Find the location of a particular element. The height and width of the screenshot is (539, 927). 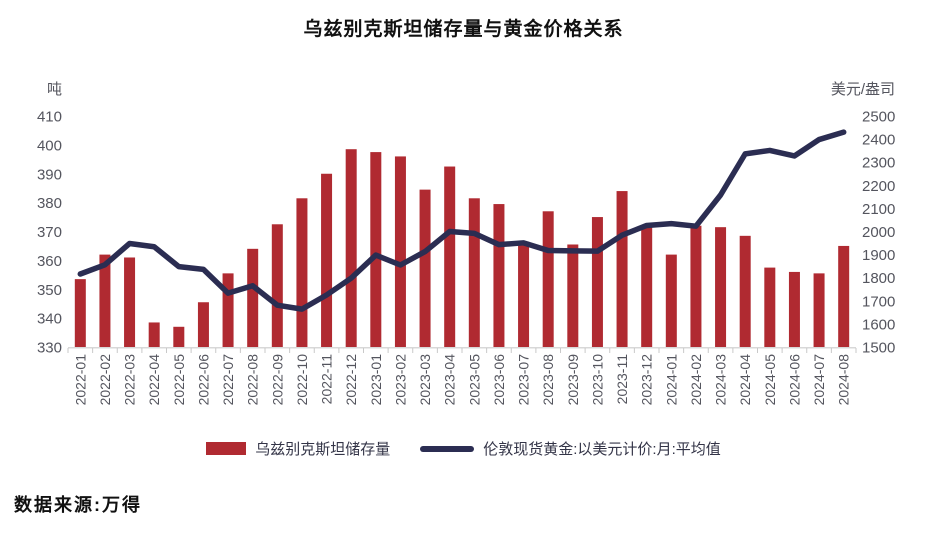

right-axis-tick-label: 2300 is located at coordinates (878, 163).